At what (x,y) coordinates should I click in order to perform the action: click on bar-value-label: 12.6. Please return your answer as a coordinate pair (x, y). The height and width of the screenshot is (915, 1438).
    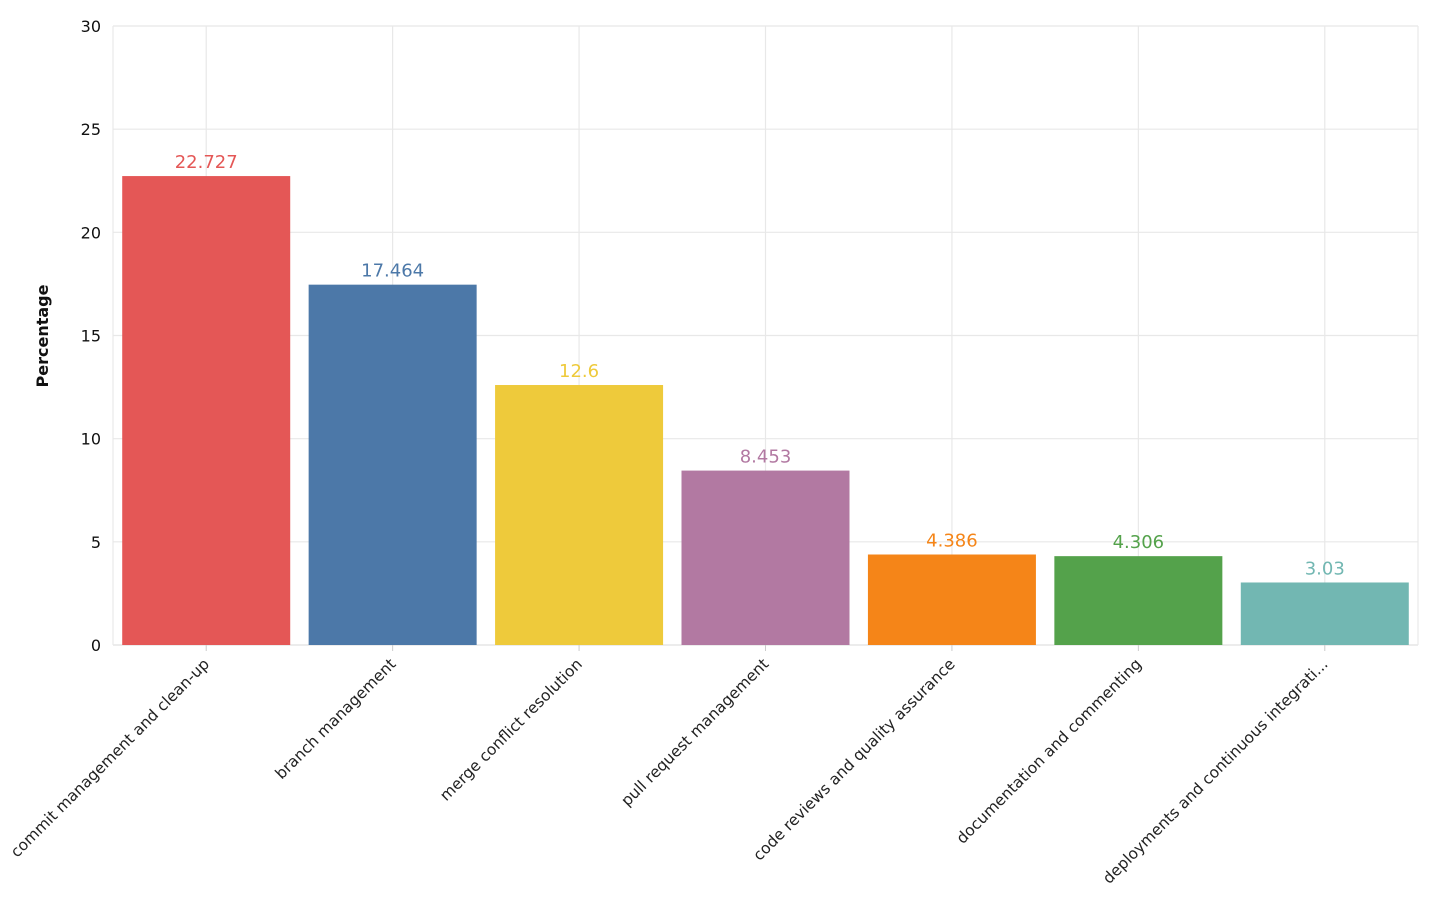
    Looking at the image, I should click on (579, 371).